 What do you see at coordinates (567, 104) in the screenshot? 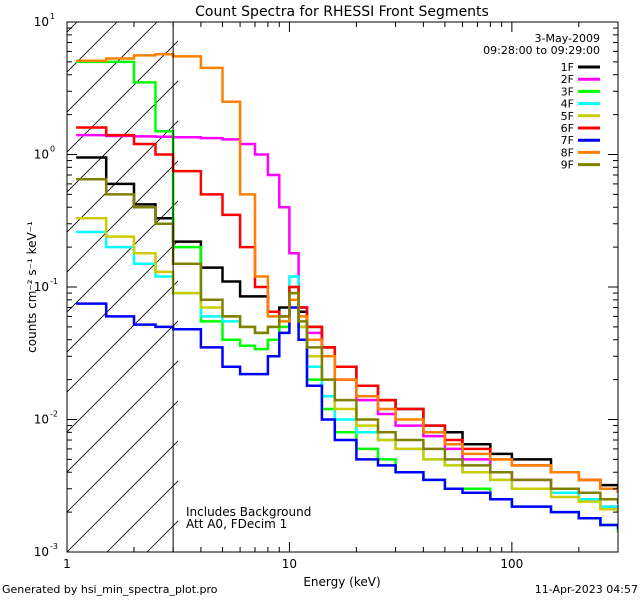
I see `legend-label-4F: 4F` at bounding box center [567, 104].